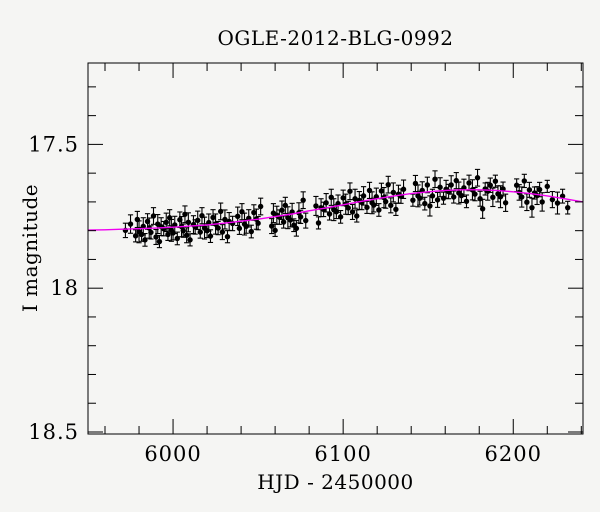  What do you see at coordinates (342, 454) in the screenshot?
I see `x-tick-label: 6100` at bounding box center [342, 454].